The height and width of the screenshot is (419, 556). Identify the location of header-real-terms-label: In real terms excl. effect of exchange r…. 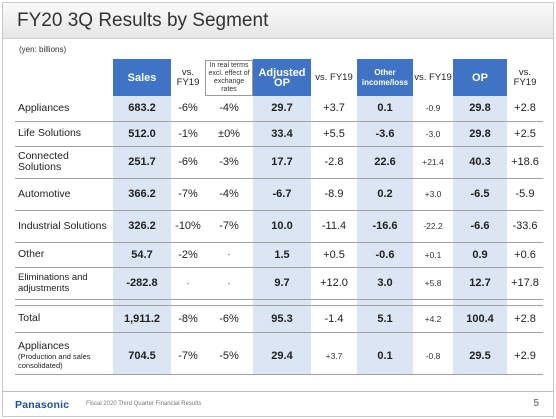
(229, 77).